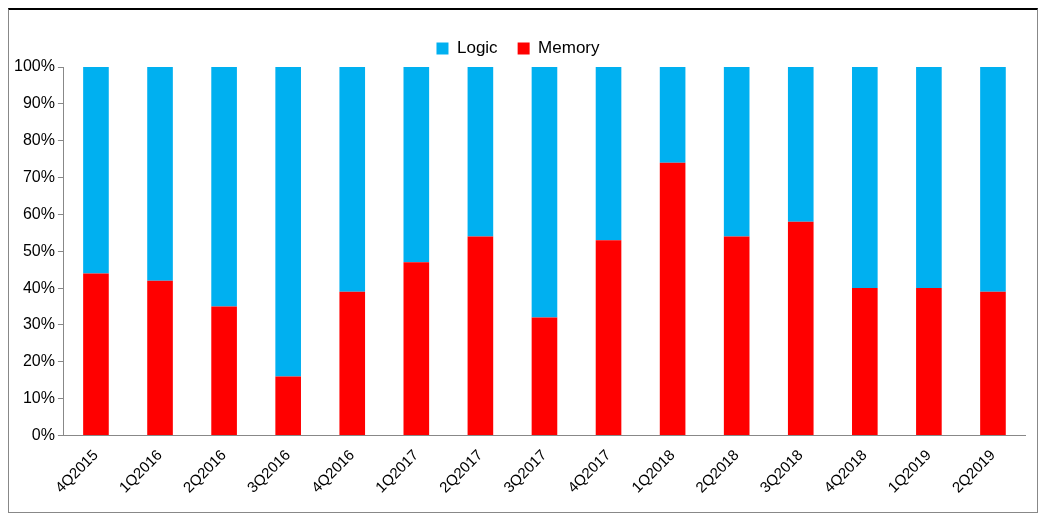 Image resolution: width=1046 pixels, height=524 pixels. I want to click on y-tick-label: 80%, so click(38, 140).